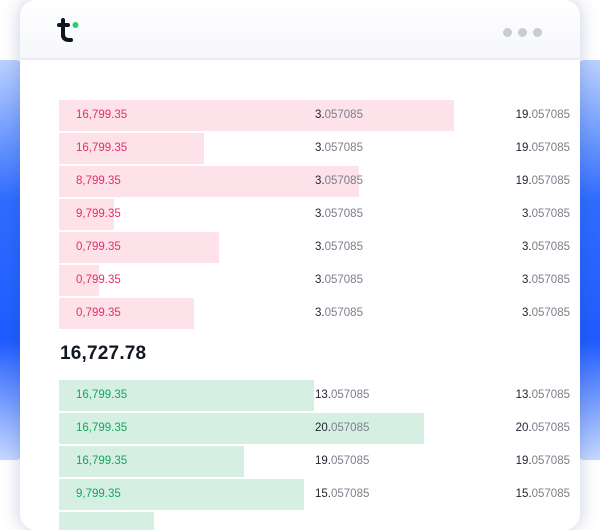 Image resolution: width=600 pixels, height=530 pixels. What do you see at coordinates (98, 181) in the screenshot?
I see `ask-price: 8,799.35` at bounding box center [98, 181].